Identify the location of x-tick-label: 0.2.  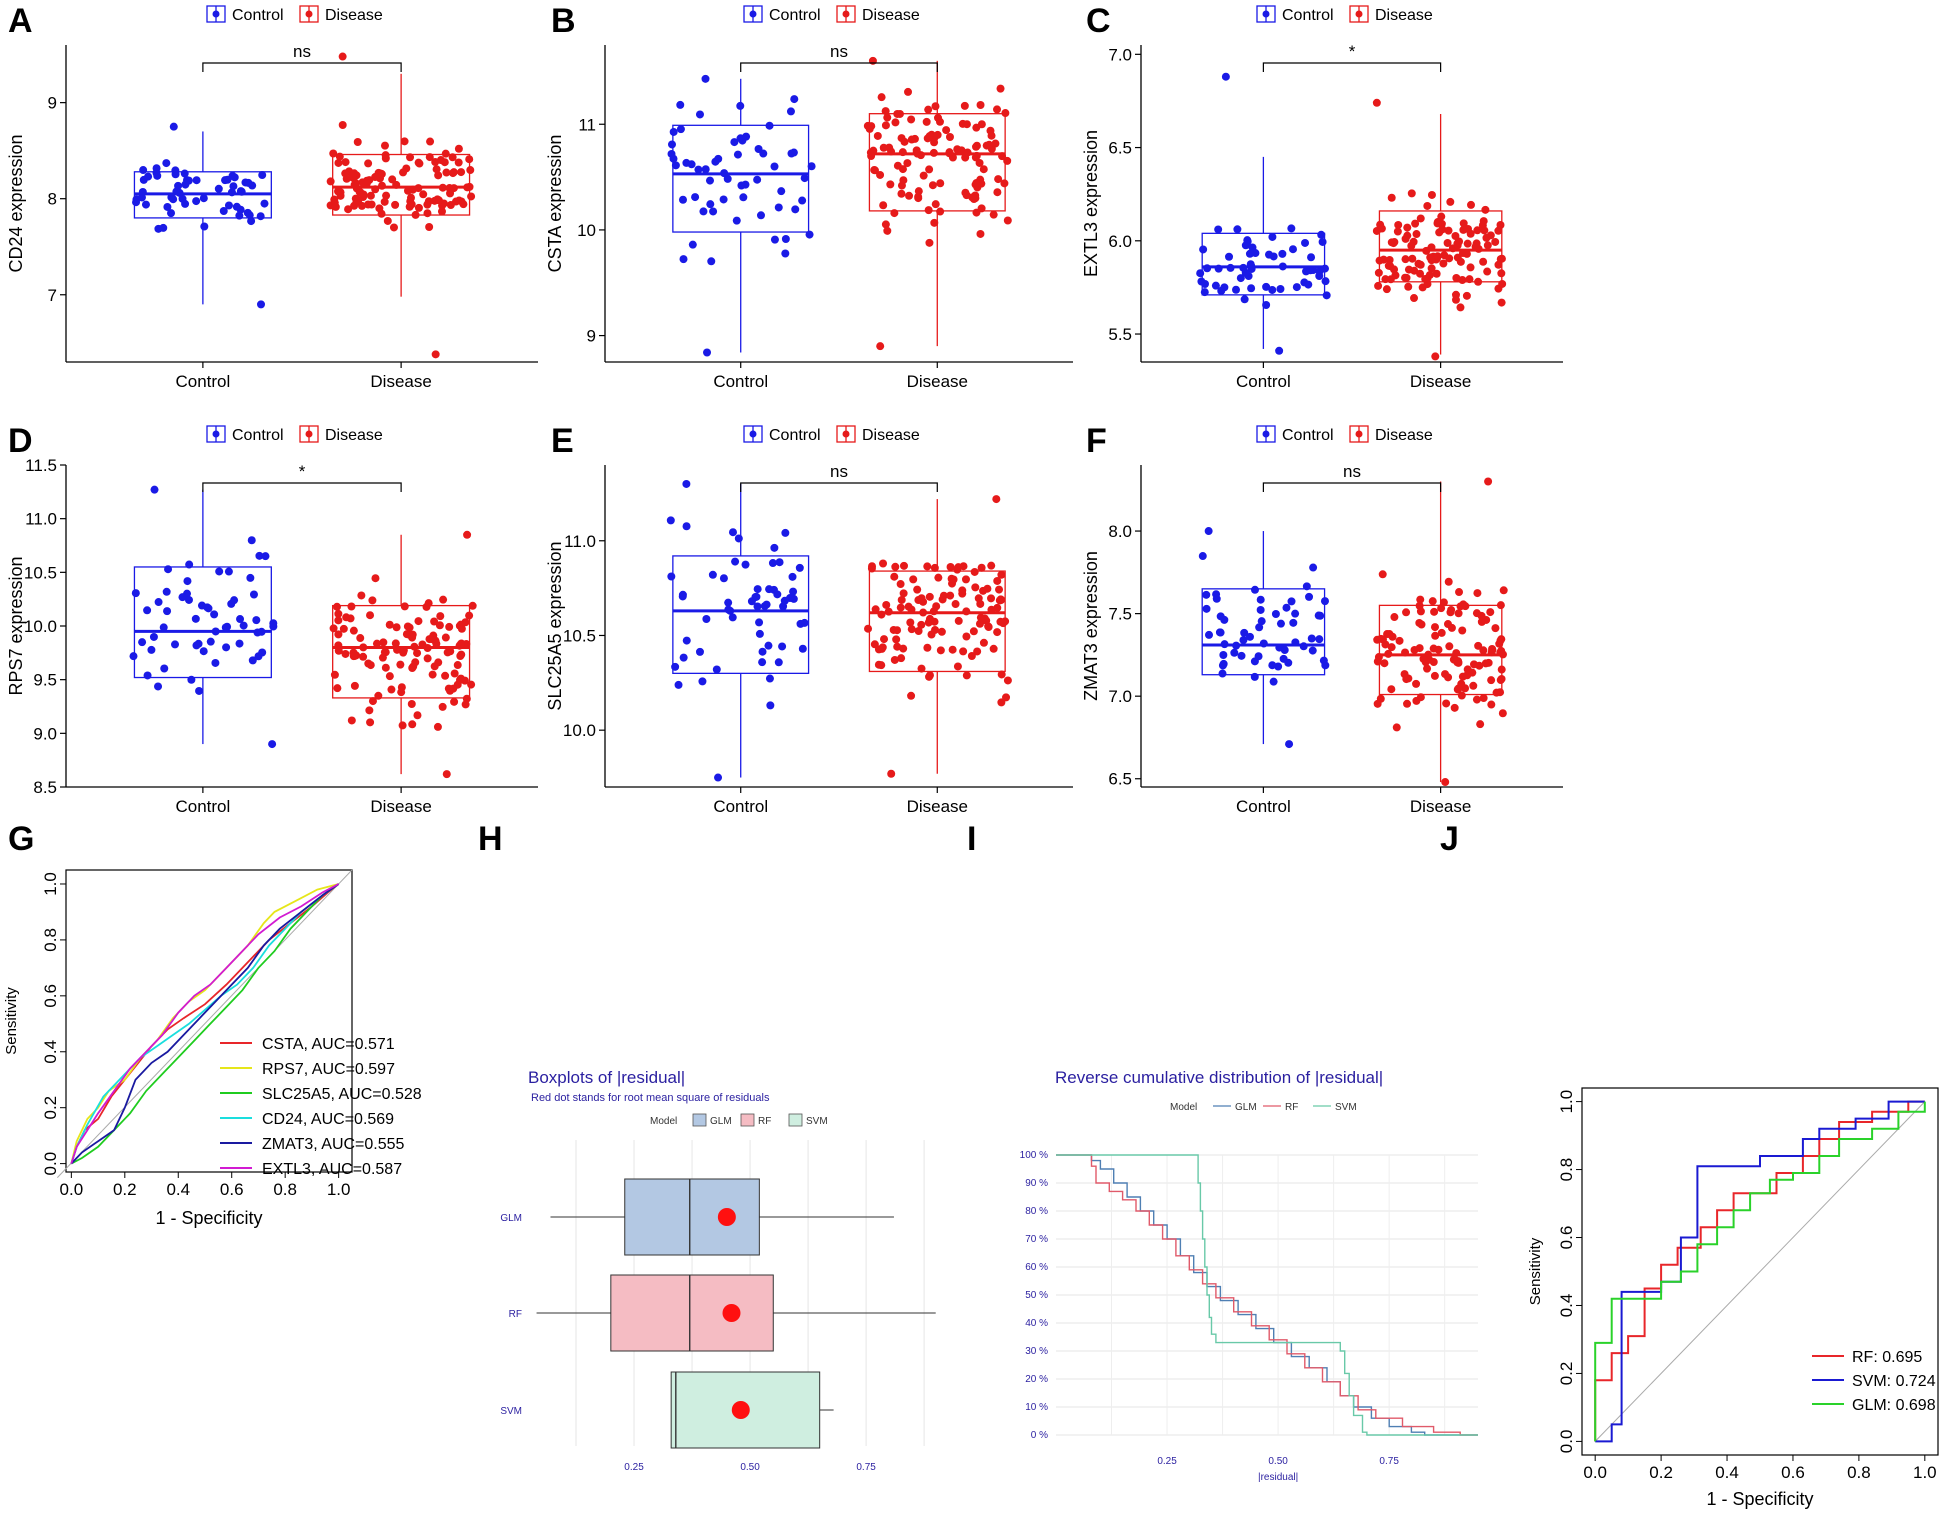
(1661, 1472).